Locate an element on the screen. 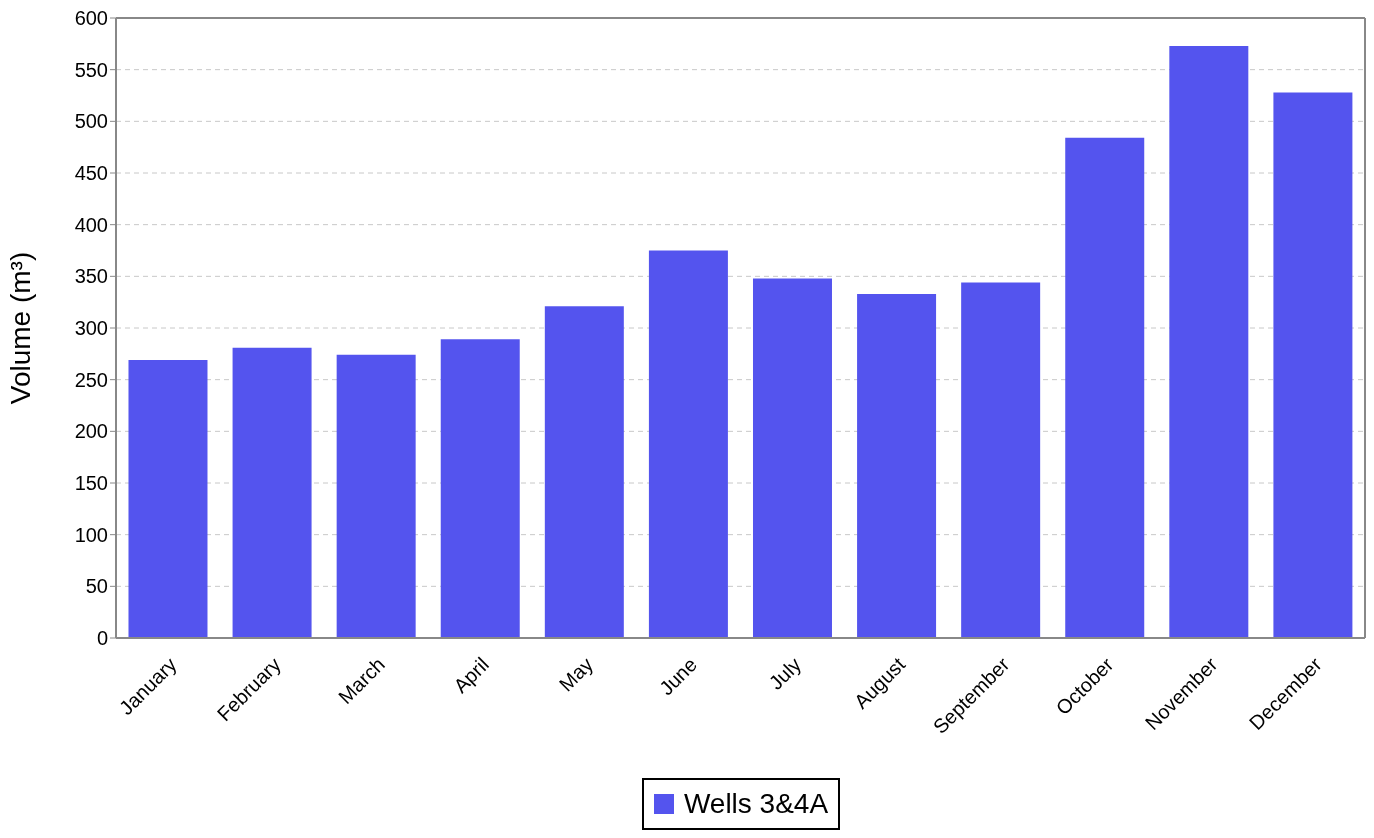 This screenshot has height=838, width=1374. y-tick-label: 500 is located at coordinates (91, 121).